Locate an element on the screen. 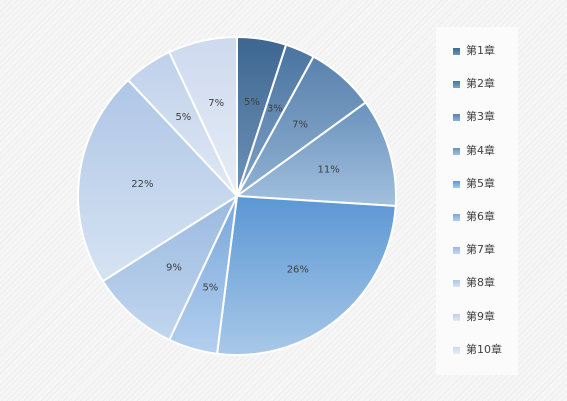 This screenshot has height=401, width=567. data-label-1: 5% is located at coordinates (252, 102).